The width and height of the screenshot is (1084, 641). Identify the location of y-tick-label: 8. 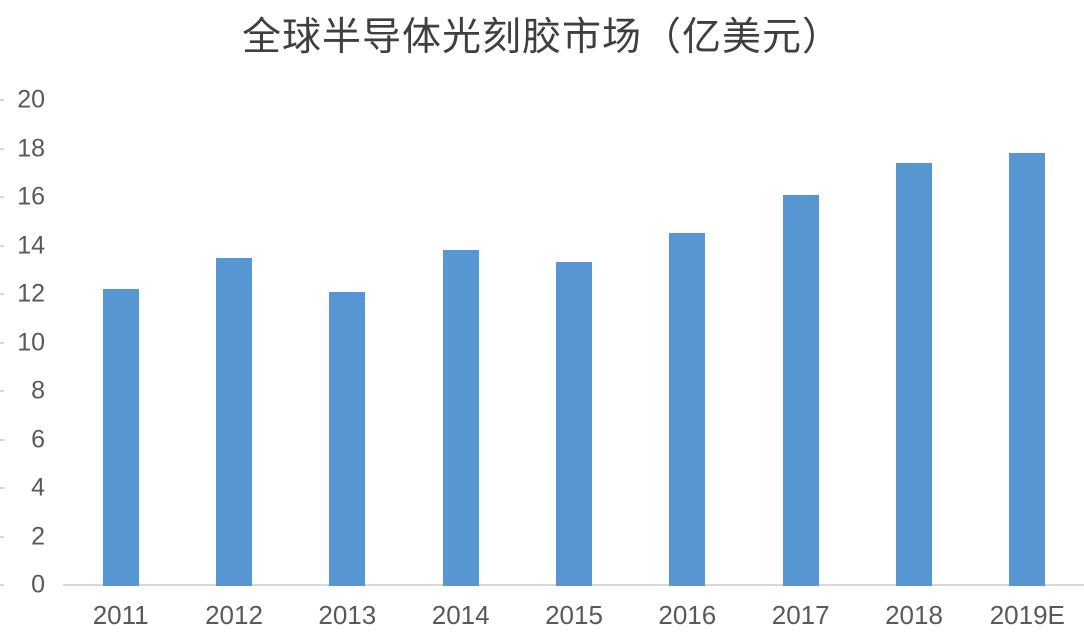
(38, 390).